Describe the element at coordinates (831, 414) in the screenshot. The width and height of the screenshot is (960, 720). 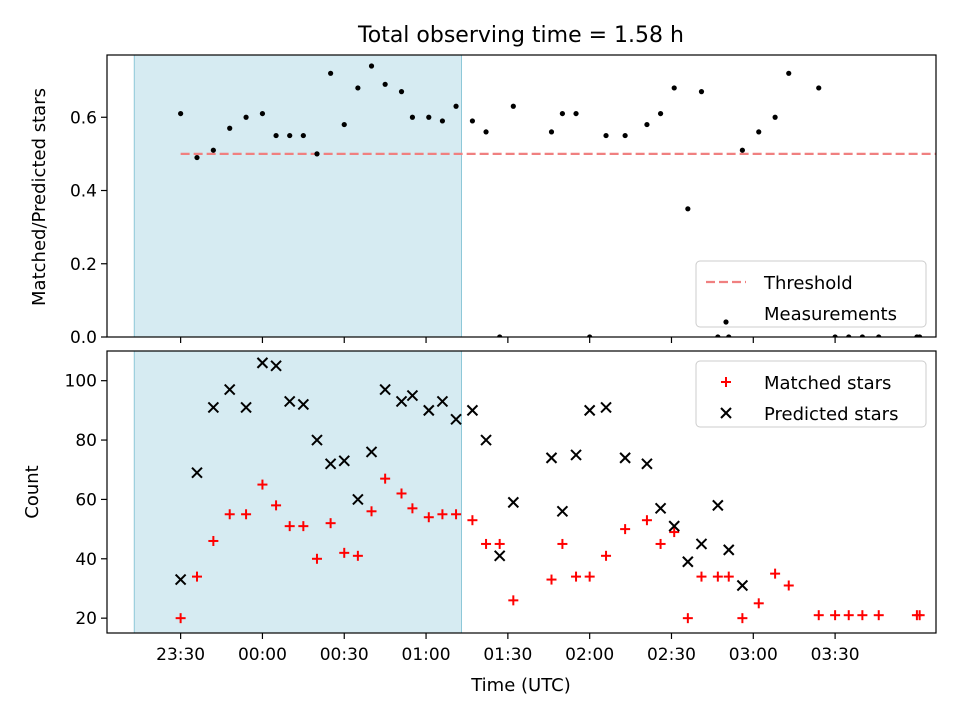
I see `legend-label: Predicted stars` at that location.